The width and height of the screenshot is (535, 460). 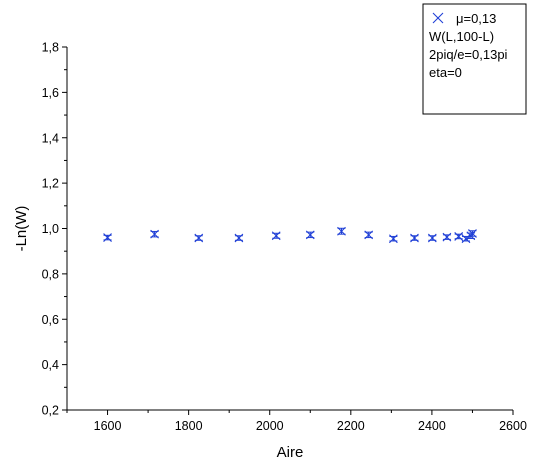 I want to click on x-tick-label: 2600, so click(x=513, y=426).